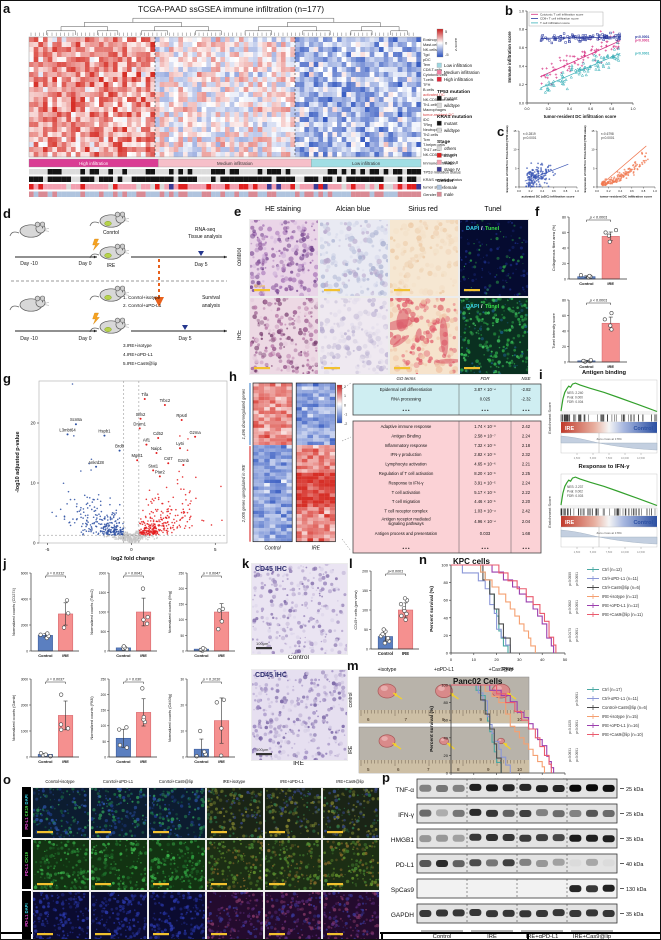 The height and width of the screenshot is (940, 661). Describe the element at coordinates (451, 123) in the screenshot. I see `svg-text: mutant` at that location.